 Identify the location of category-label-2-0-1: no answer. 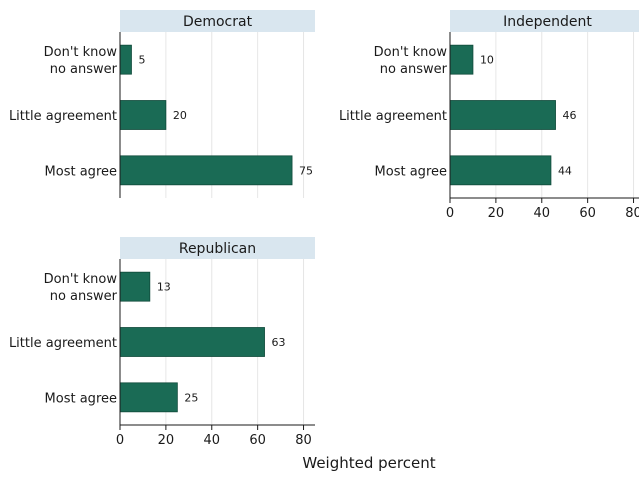
(84, 296).